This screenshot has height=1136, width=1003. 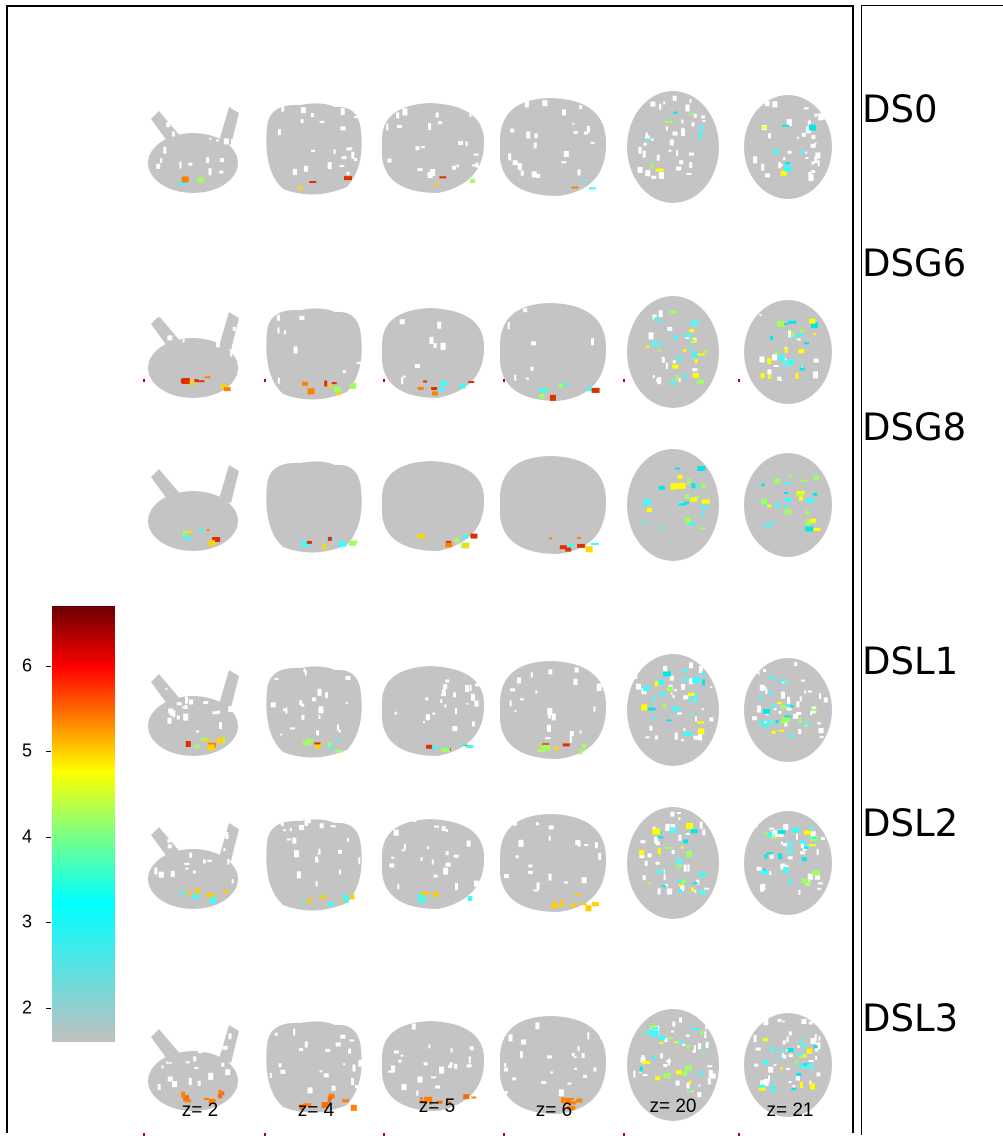 What do you see at coordinates (200, 1110) in the screenshot?
I see `slice-z-label: z= 2` at bounding box center [200, 1110].